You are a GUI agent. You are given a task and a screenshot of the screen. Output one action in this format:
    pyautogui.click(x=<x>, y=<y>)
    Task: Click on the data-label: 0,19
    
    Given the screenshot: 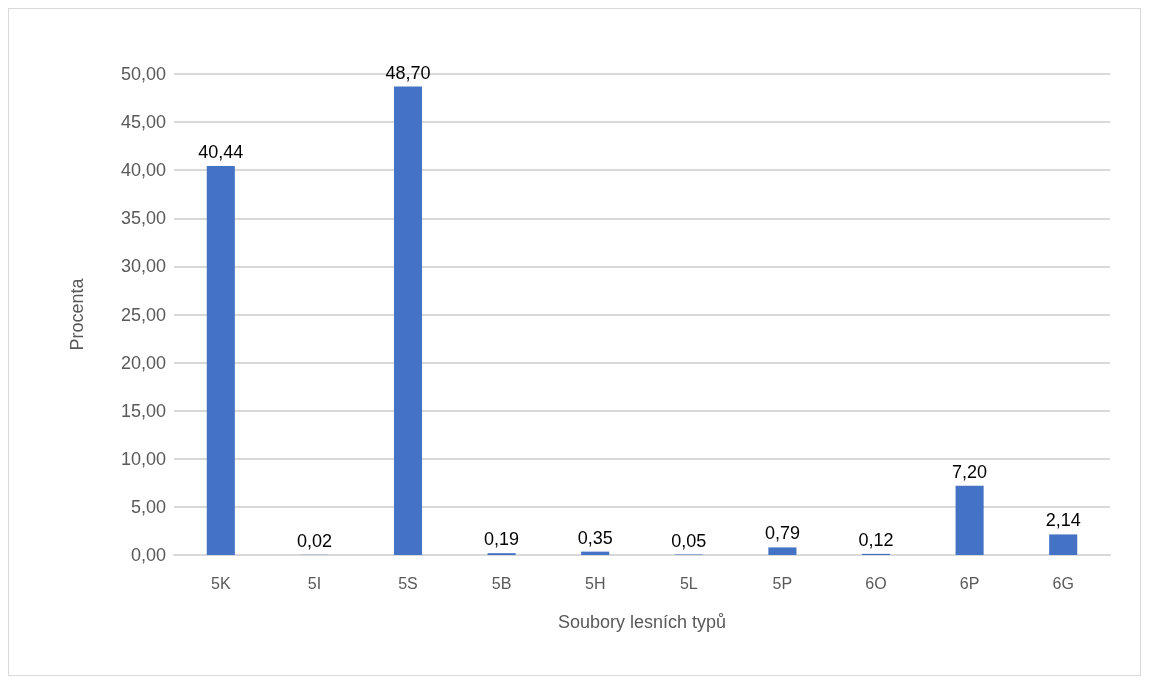 What is the action you would take?
    pyautogui.click(x=502, y=539)
    